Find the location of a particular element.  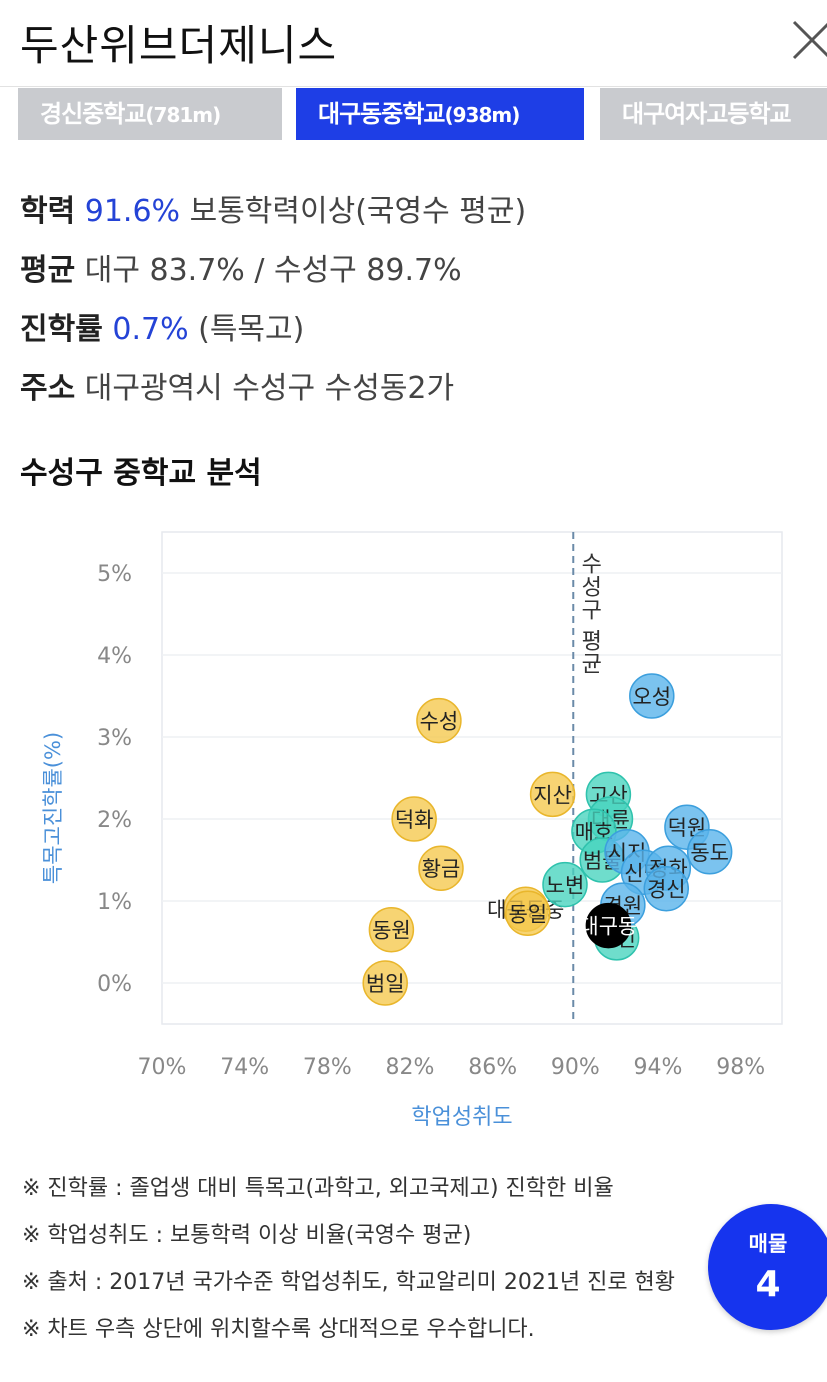

tab-school-1: 경신중학교(781m) is located at coordinates (150, 114).